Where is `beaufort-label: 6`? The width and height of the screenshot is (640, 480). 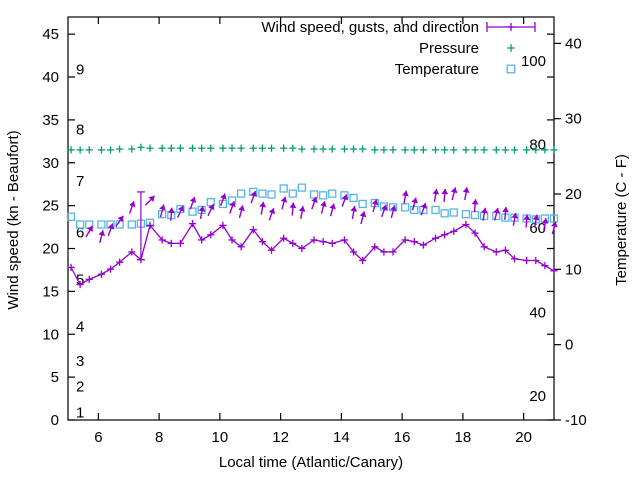 beaufort-label: 6 is located at coordinates (80, 232).